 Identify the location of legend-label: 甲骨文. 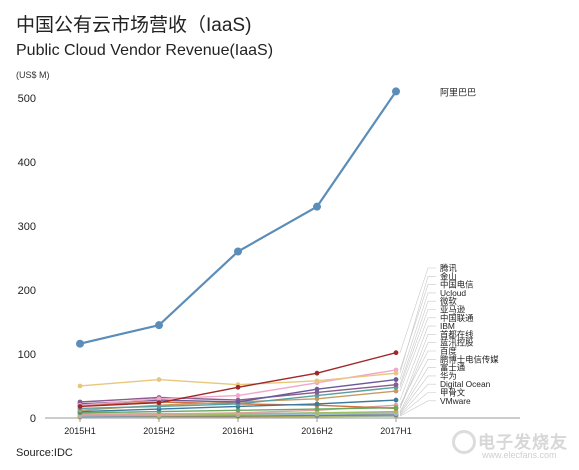
(453, 393).